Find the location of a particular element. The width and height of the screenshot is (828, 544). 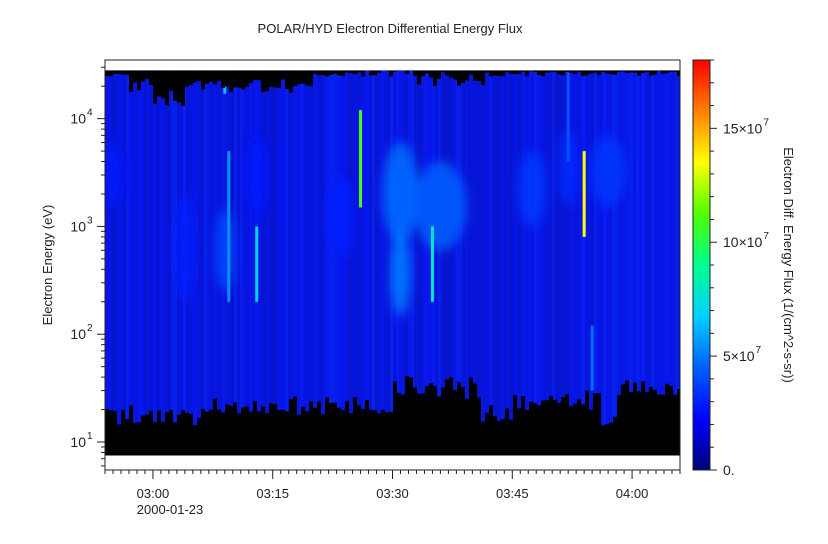

colorbar-tick-label: 15×10 is located at coordinates (743, 128).